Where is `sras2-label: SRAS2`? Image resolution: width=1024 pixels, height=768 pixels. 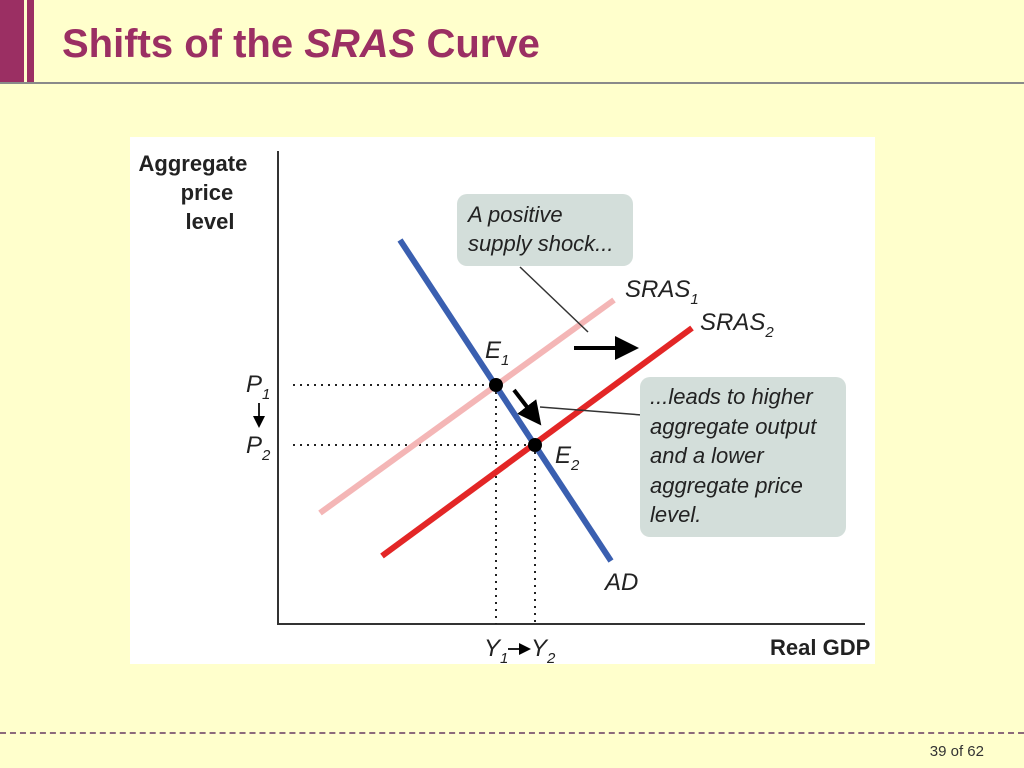
sras2-label: SRAS2 is located at coordinates (737, 325).